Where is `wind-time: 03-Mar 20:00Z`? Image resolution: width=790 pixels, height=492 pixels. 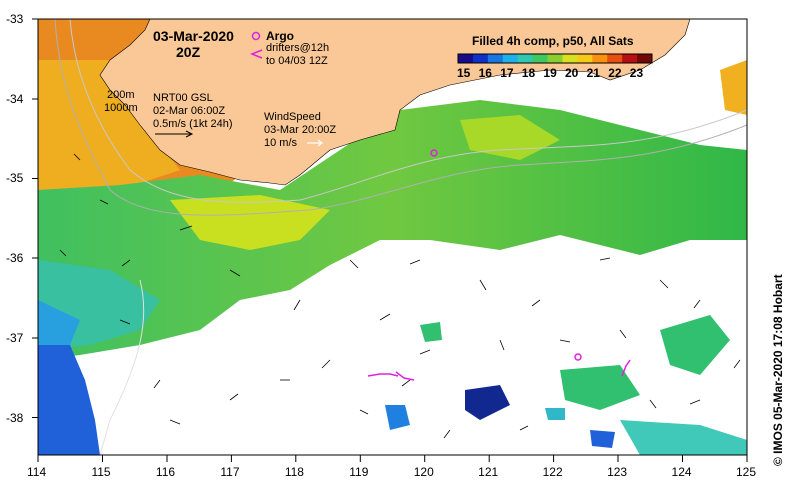
wind-time: 03-Mar 20:00Z is located at coordinates (300, 130).